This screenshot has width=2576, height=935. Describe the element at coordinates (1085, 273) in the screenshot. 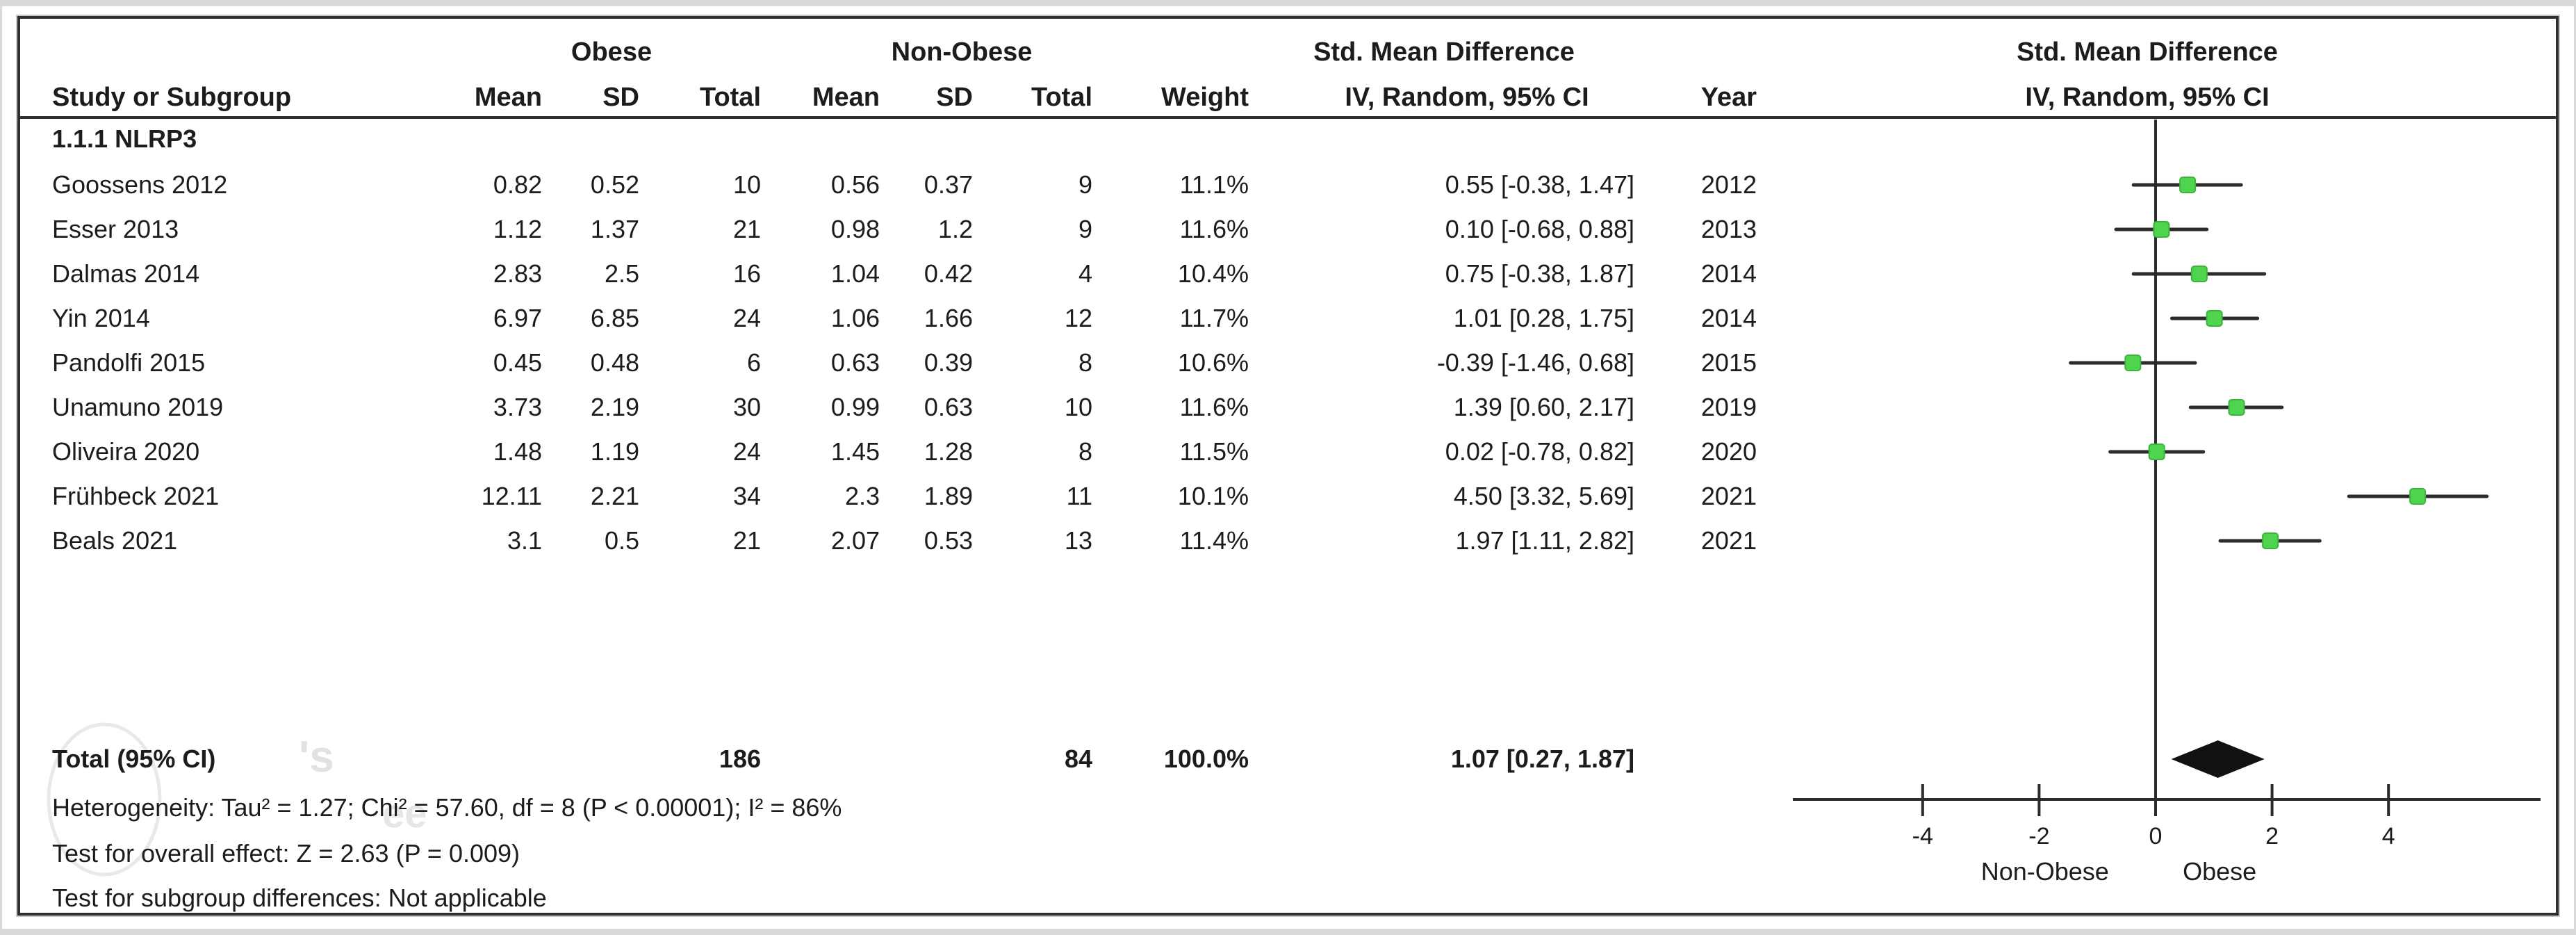

I see `cell-nonobese-total: 4` at that location.